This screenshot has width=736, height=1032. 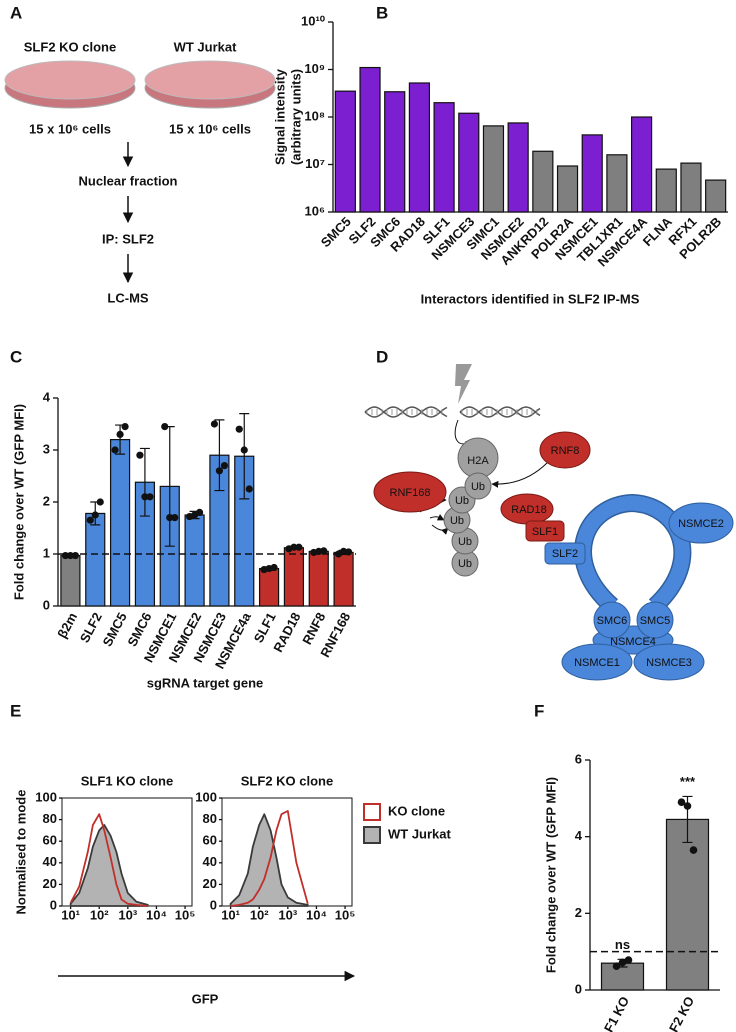 I want to click on sample-label: WT Jurkat, so click(x=206, y=46).